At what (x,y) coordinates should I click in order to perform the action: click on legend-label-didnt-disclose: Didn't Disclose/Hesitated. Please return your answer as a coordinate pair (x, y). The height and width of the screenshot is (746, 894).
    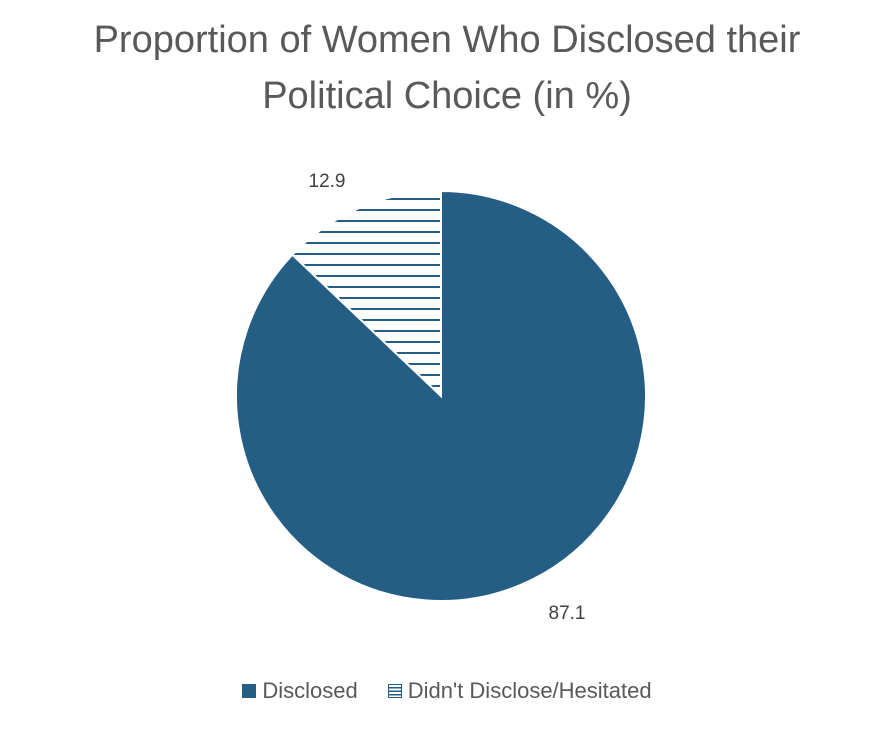
    Looking at the image, I should click on (529, 690).